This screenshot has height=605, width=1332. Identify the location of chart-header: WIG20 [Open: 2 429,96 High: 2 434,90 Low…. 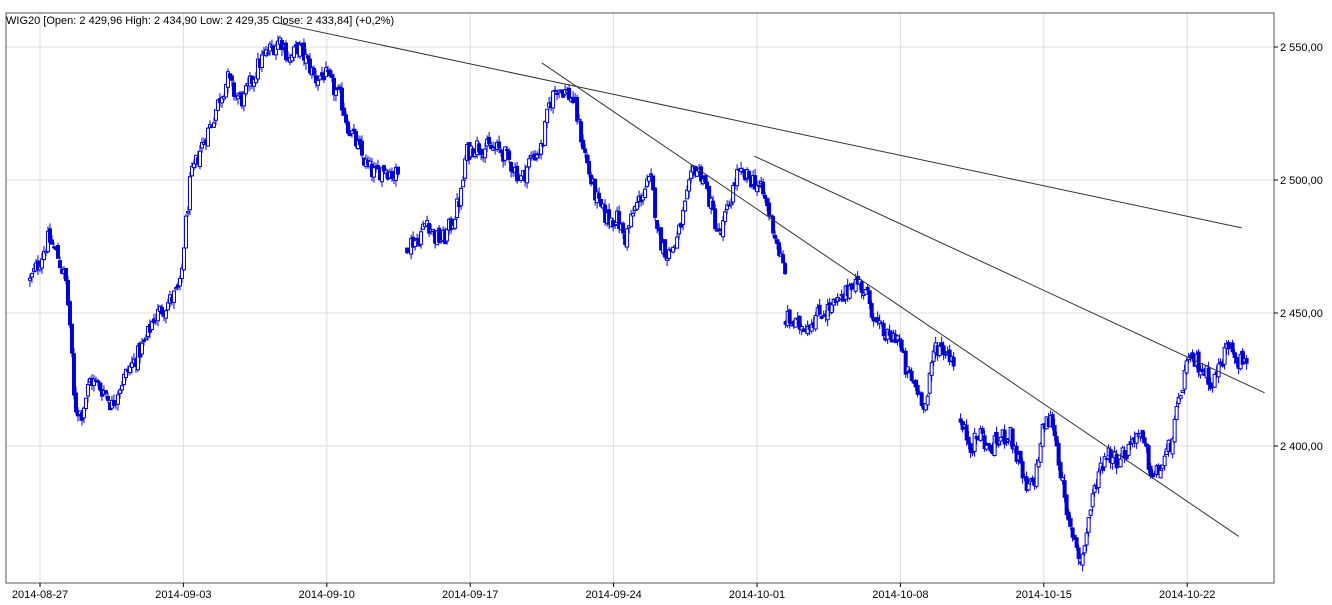
(200, 21).